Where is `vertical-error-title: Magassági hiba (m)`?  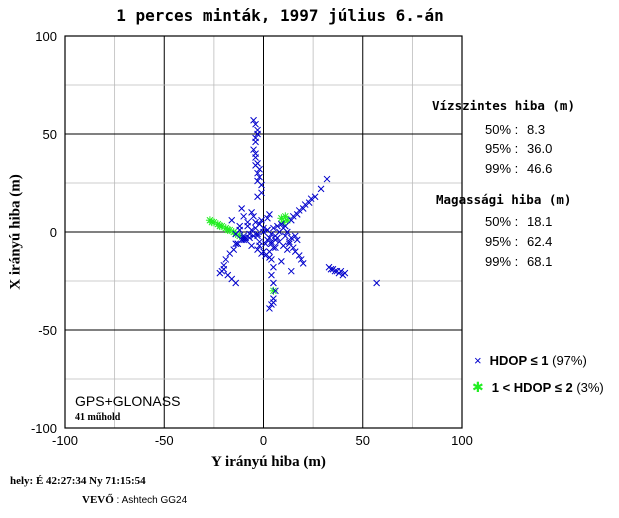 vertical-error-title: Magassági hiba (m) is located at coordinates (504, 199).